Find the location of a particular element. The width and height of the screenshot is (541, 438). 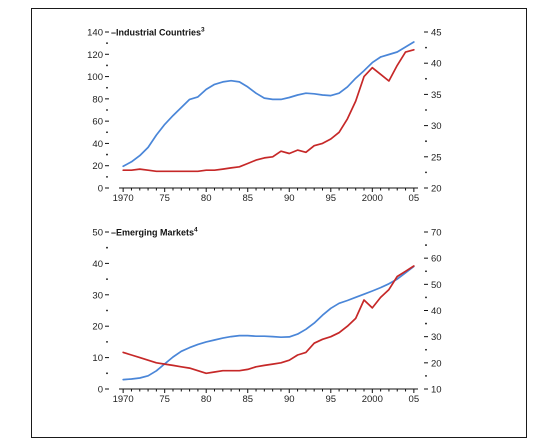

left-tick-label: 140 is located at coordinates (95, 33).